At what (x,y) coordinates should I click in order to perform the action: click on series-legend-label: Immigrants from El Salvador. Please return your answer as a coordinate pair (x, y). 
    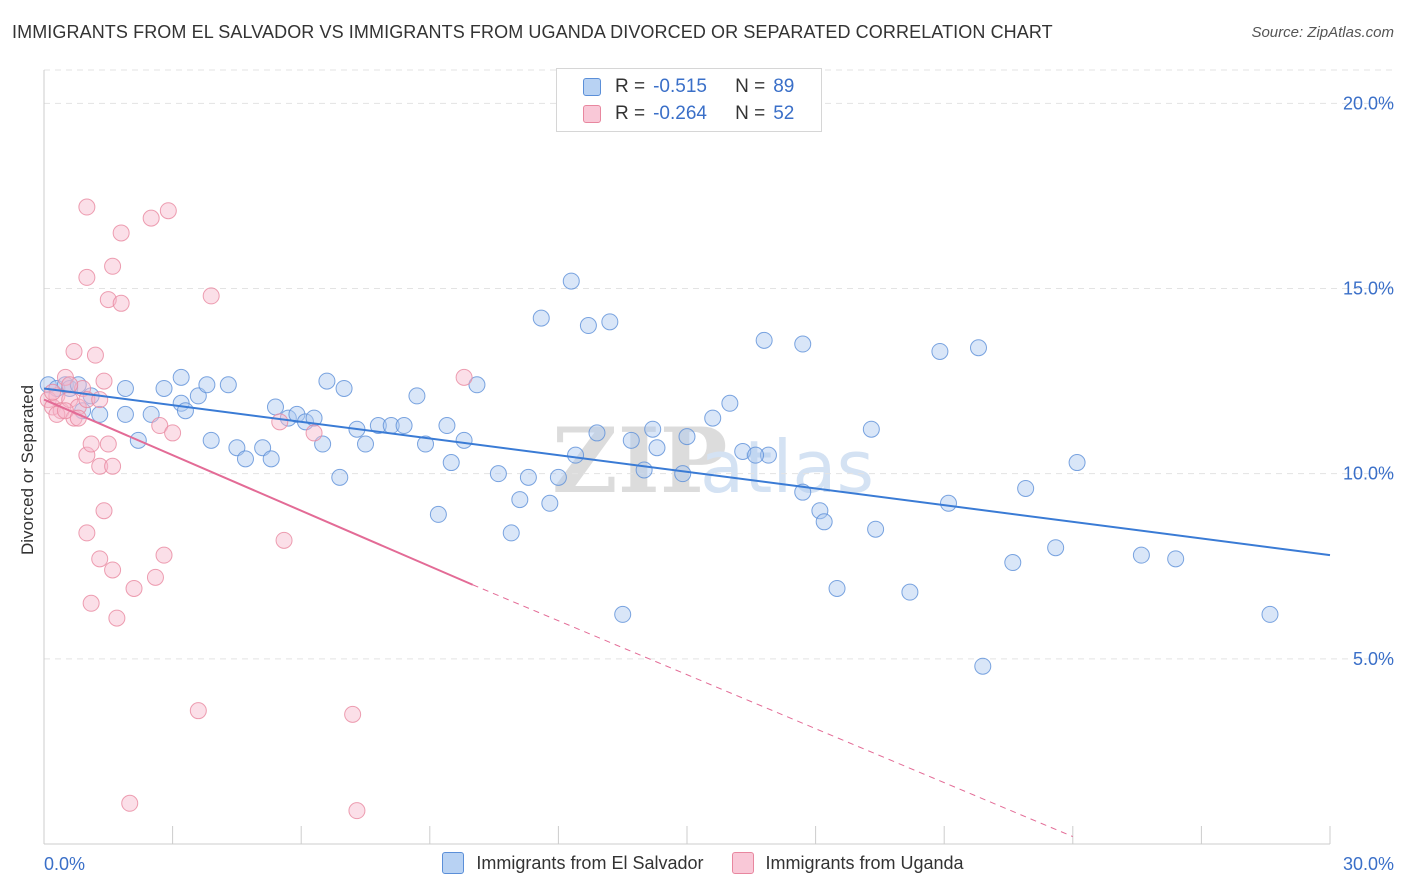
    Looking at the image, I should click on (590, 862).